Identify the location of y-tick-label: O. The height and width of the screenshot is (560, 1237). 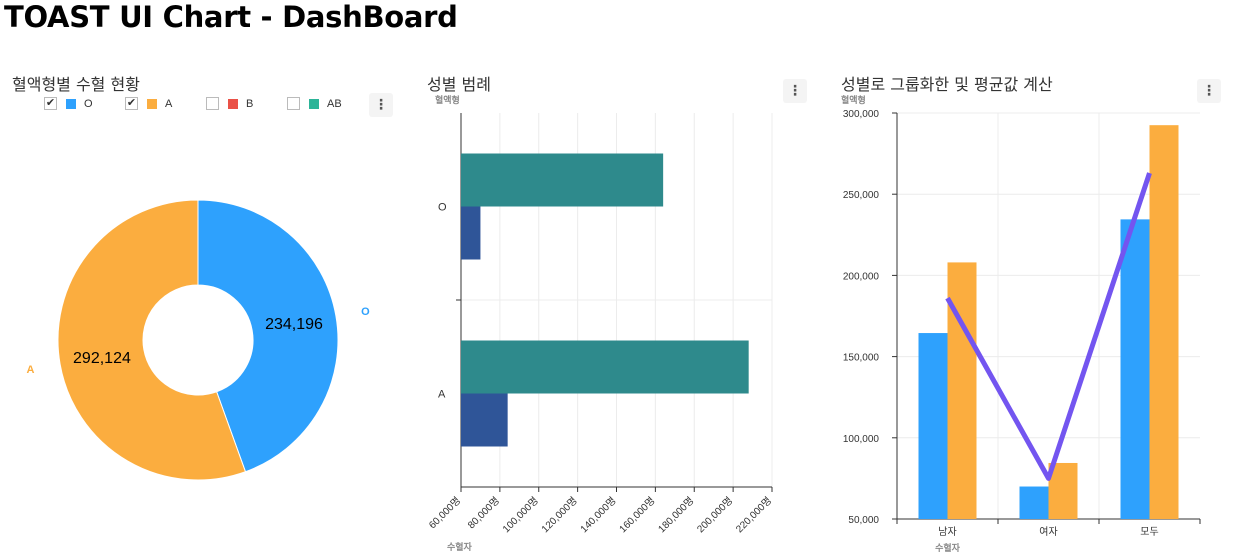
(442, 208).